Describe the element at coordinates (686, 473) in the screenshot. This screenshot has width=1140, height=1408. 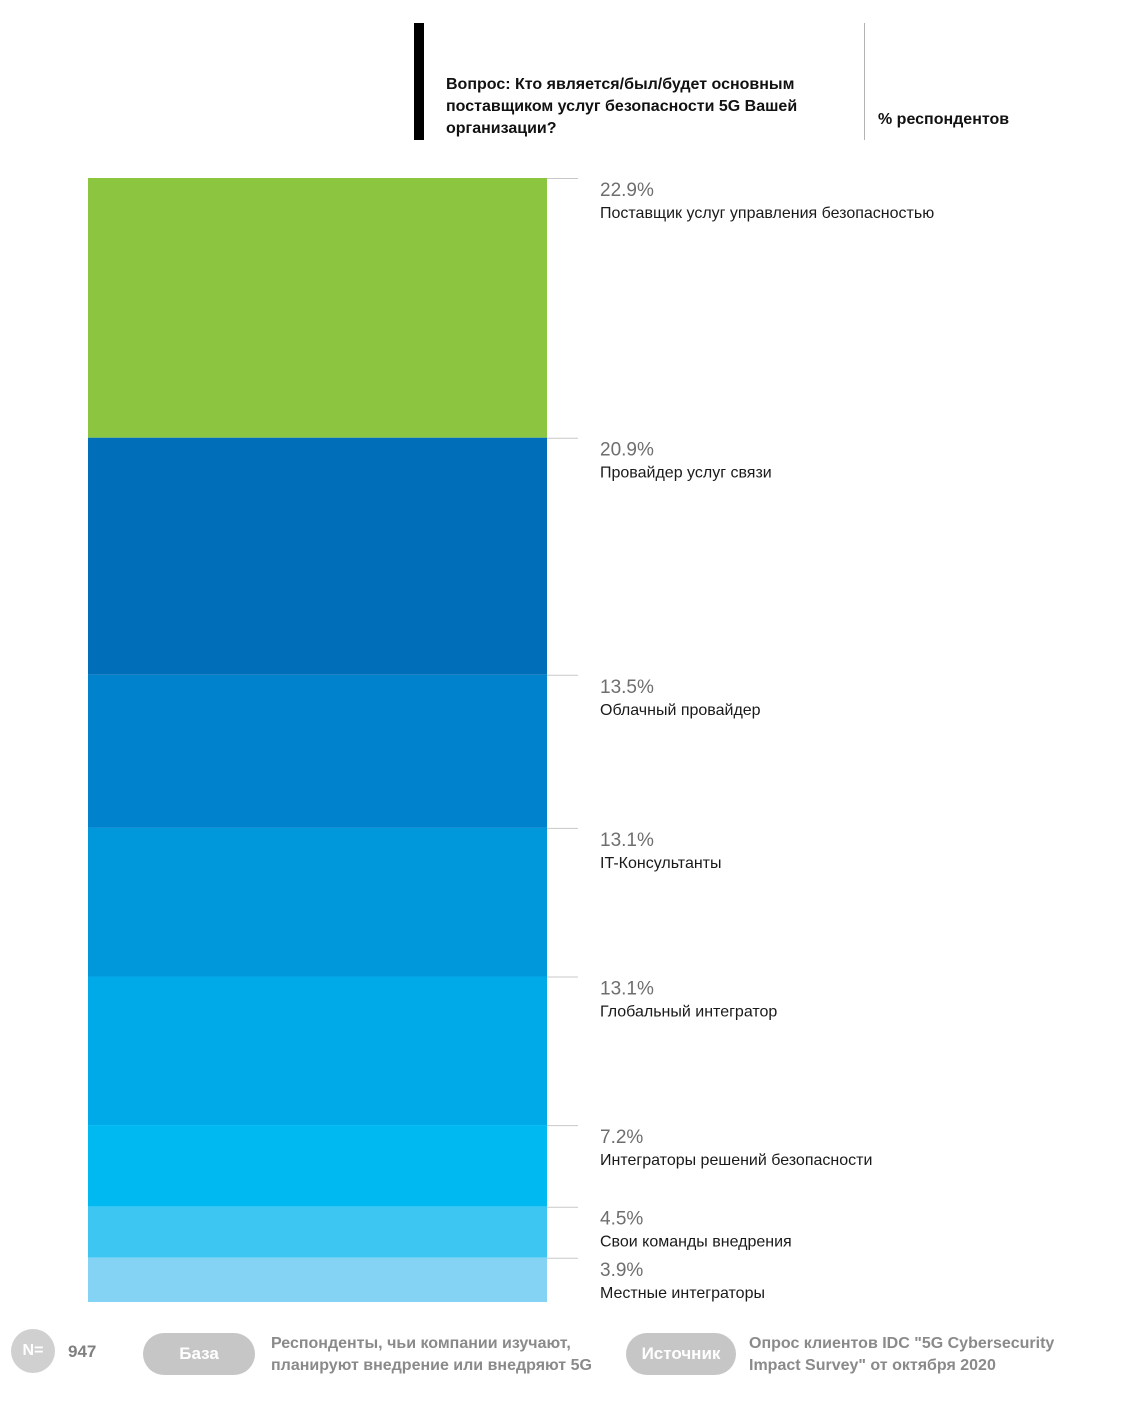
I see `category-label-2: Провайдер услуг связи` at that location.